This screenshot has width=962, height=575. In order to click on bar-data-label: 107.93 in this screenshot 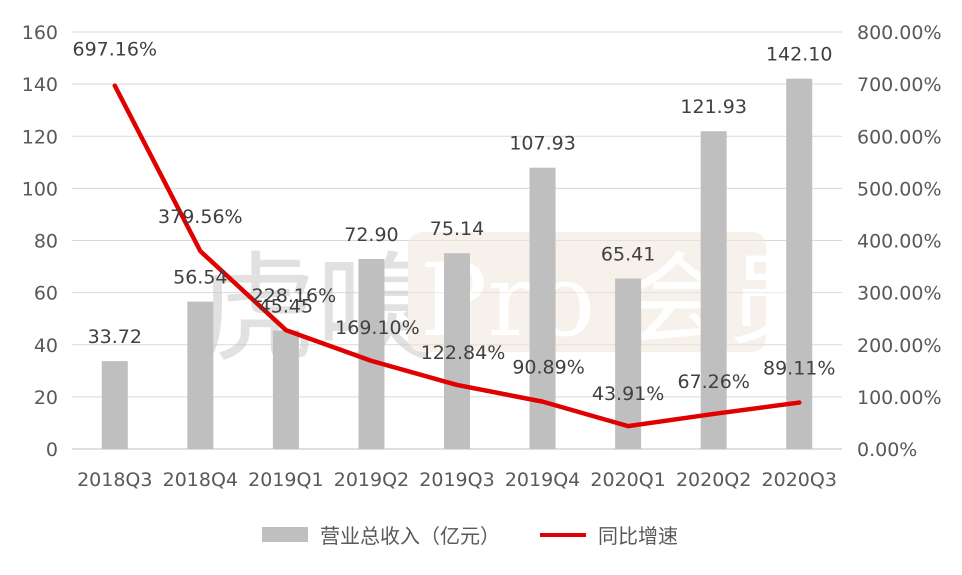, I will do `click(542, 144)`.